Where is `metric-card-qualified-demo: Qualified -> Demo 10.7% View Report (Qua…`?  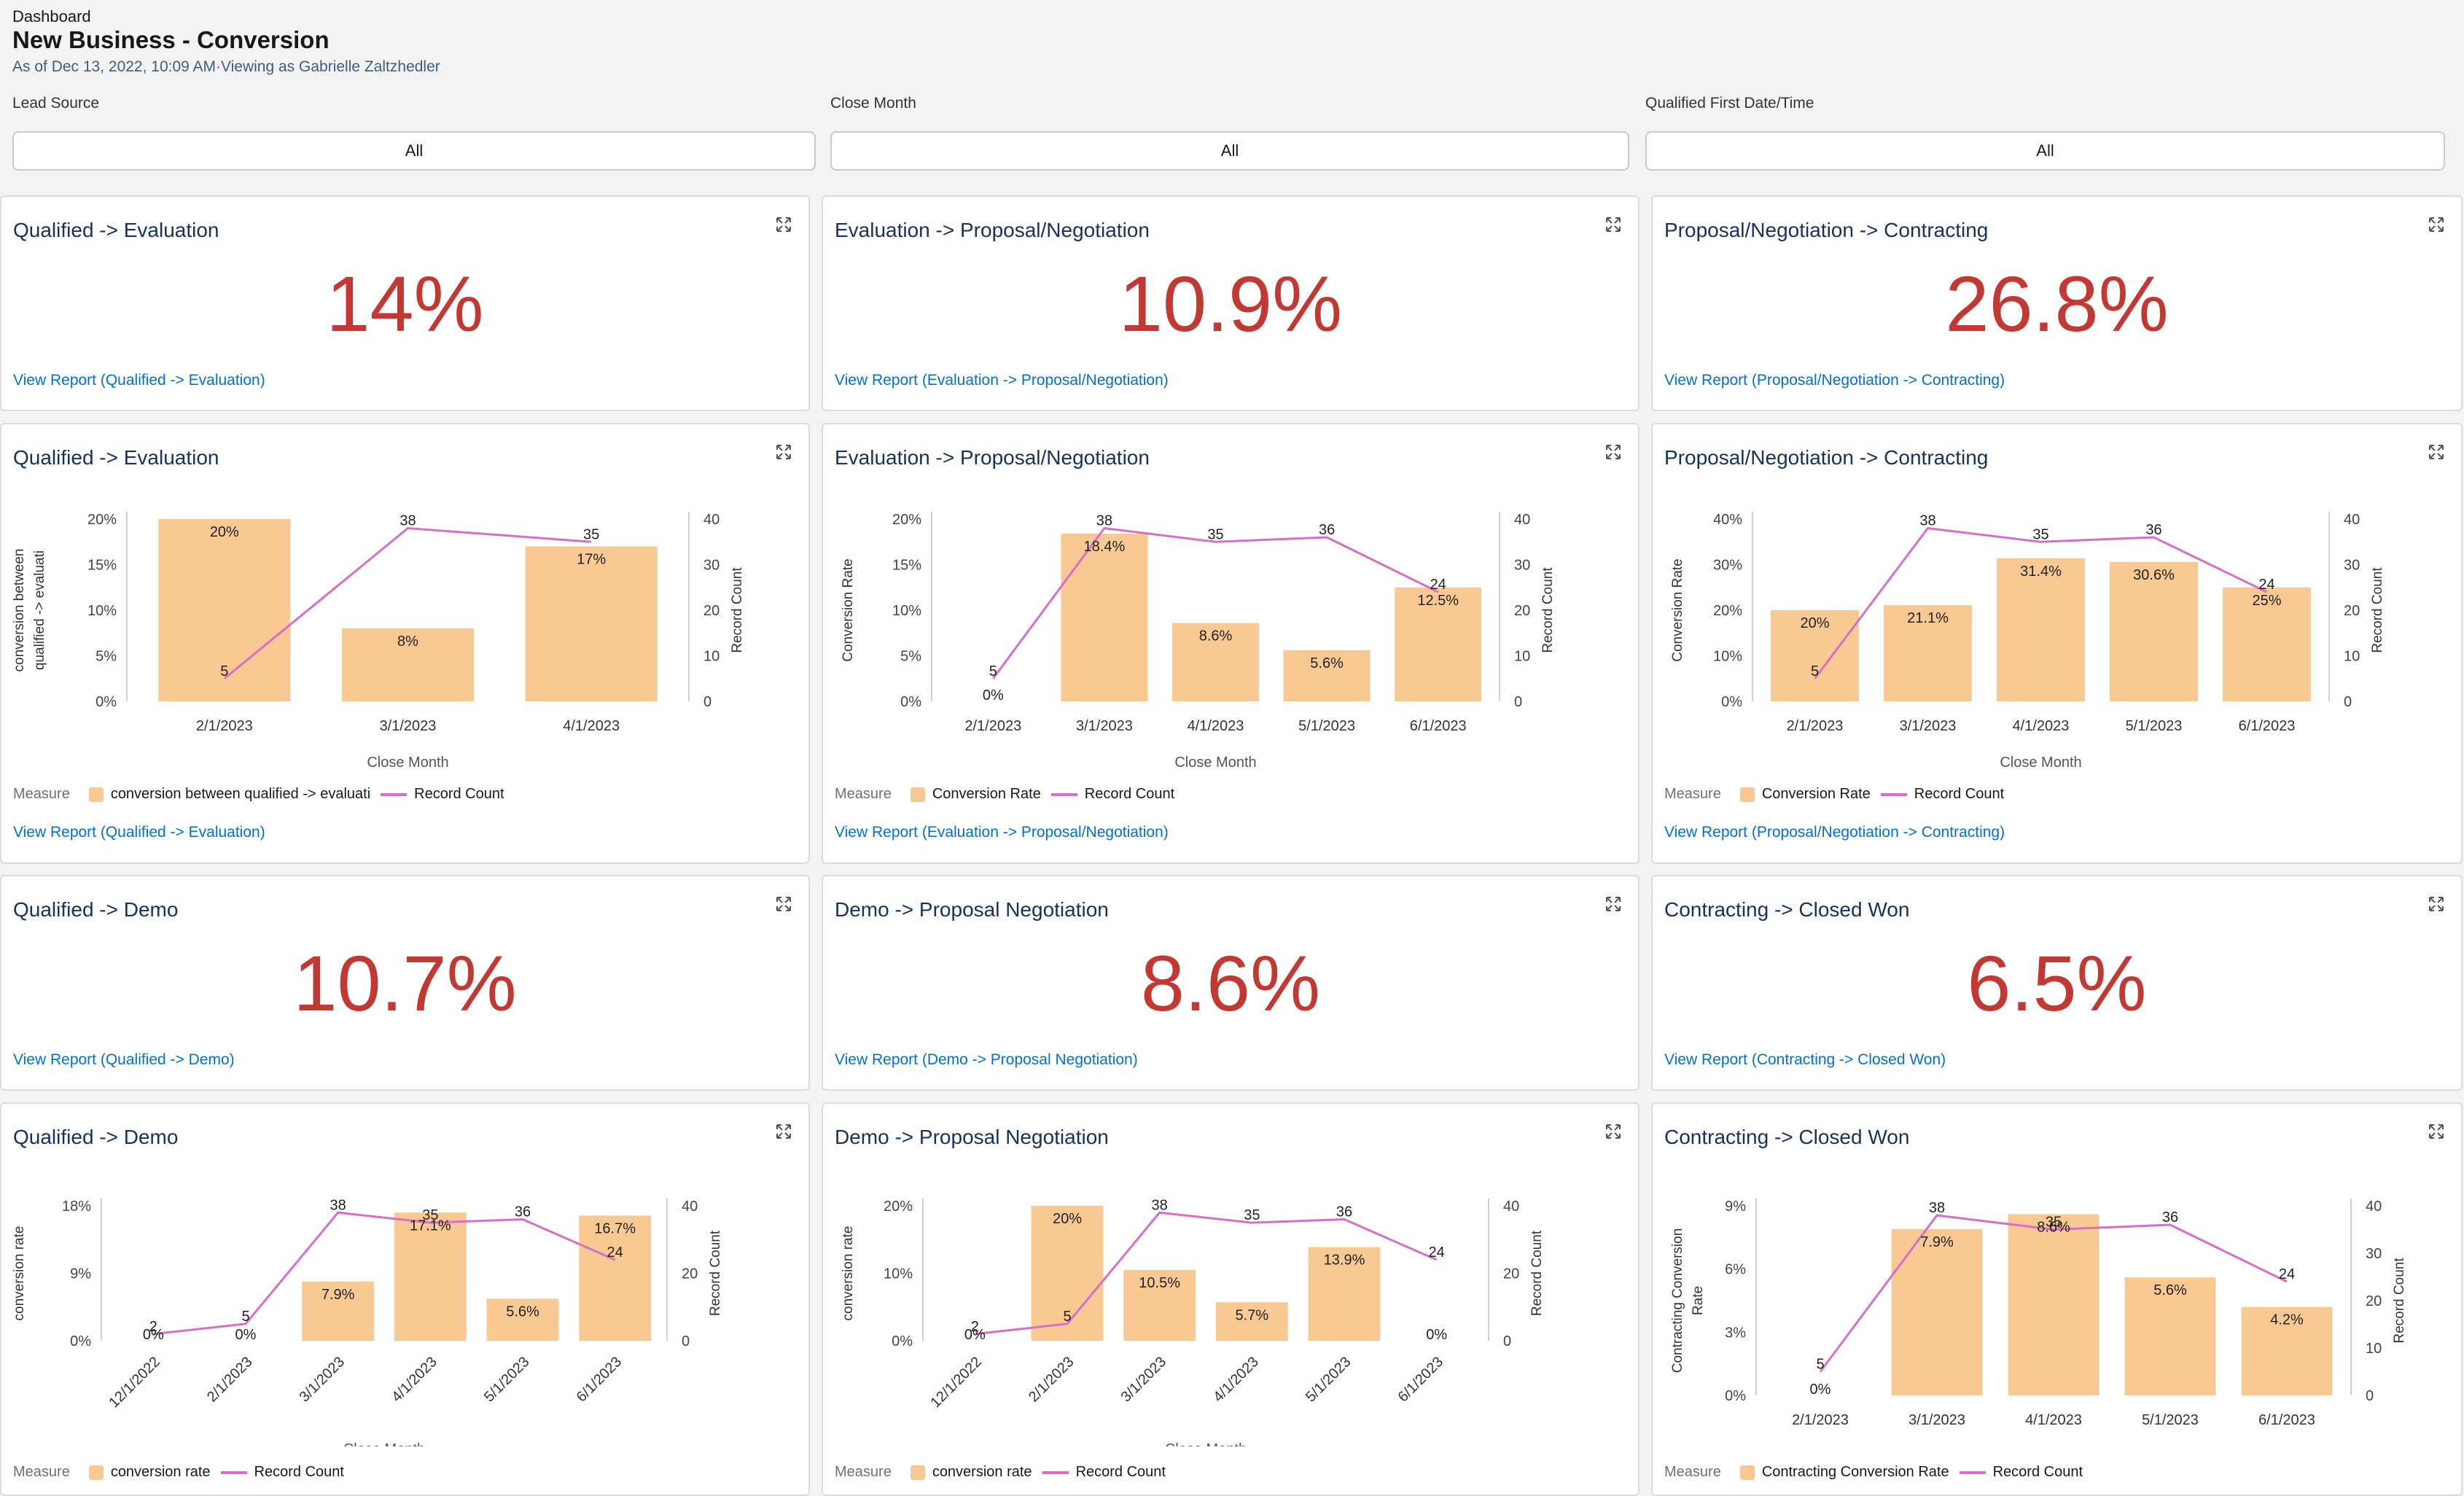
metric-card-qualified-demo: Qualified -> Demo 10.7% View Report (Qua… is located at coordinates (405, 983).